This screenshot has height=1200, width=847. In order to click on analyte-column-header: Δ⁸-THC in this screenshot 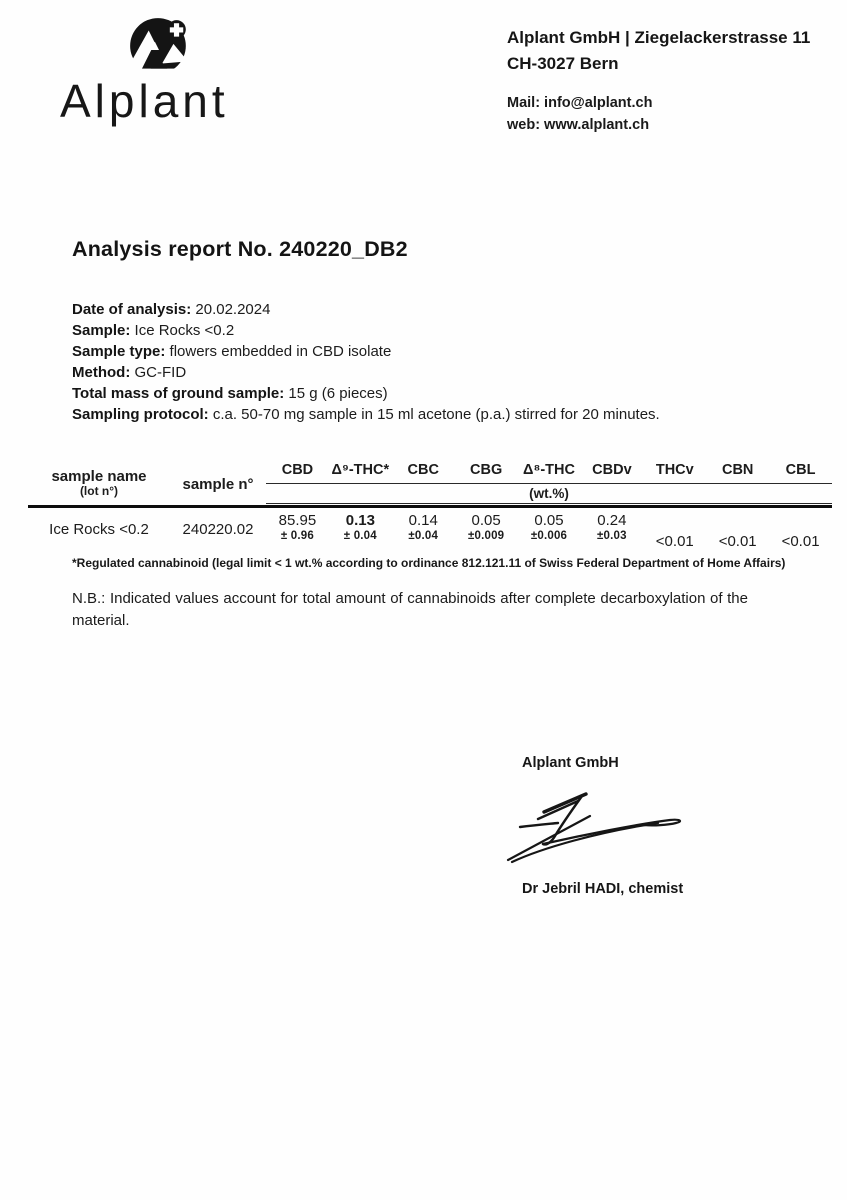, I will do `click(549, 470)`.